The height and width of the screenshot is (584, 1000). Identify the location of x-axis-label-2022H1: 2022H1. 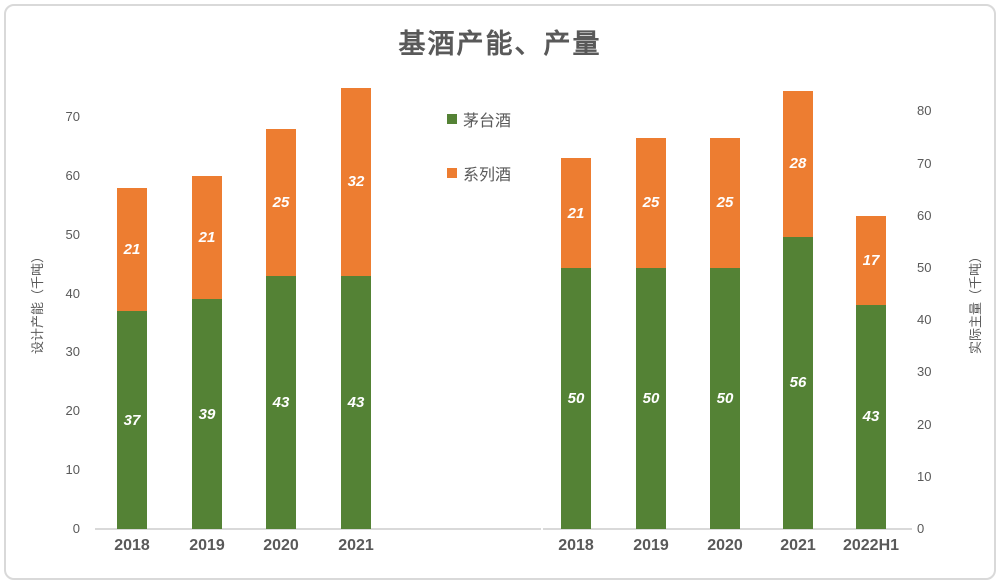
(871, 545).